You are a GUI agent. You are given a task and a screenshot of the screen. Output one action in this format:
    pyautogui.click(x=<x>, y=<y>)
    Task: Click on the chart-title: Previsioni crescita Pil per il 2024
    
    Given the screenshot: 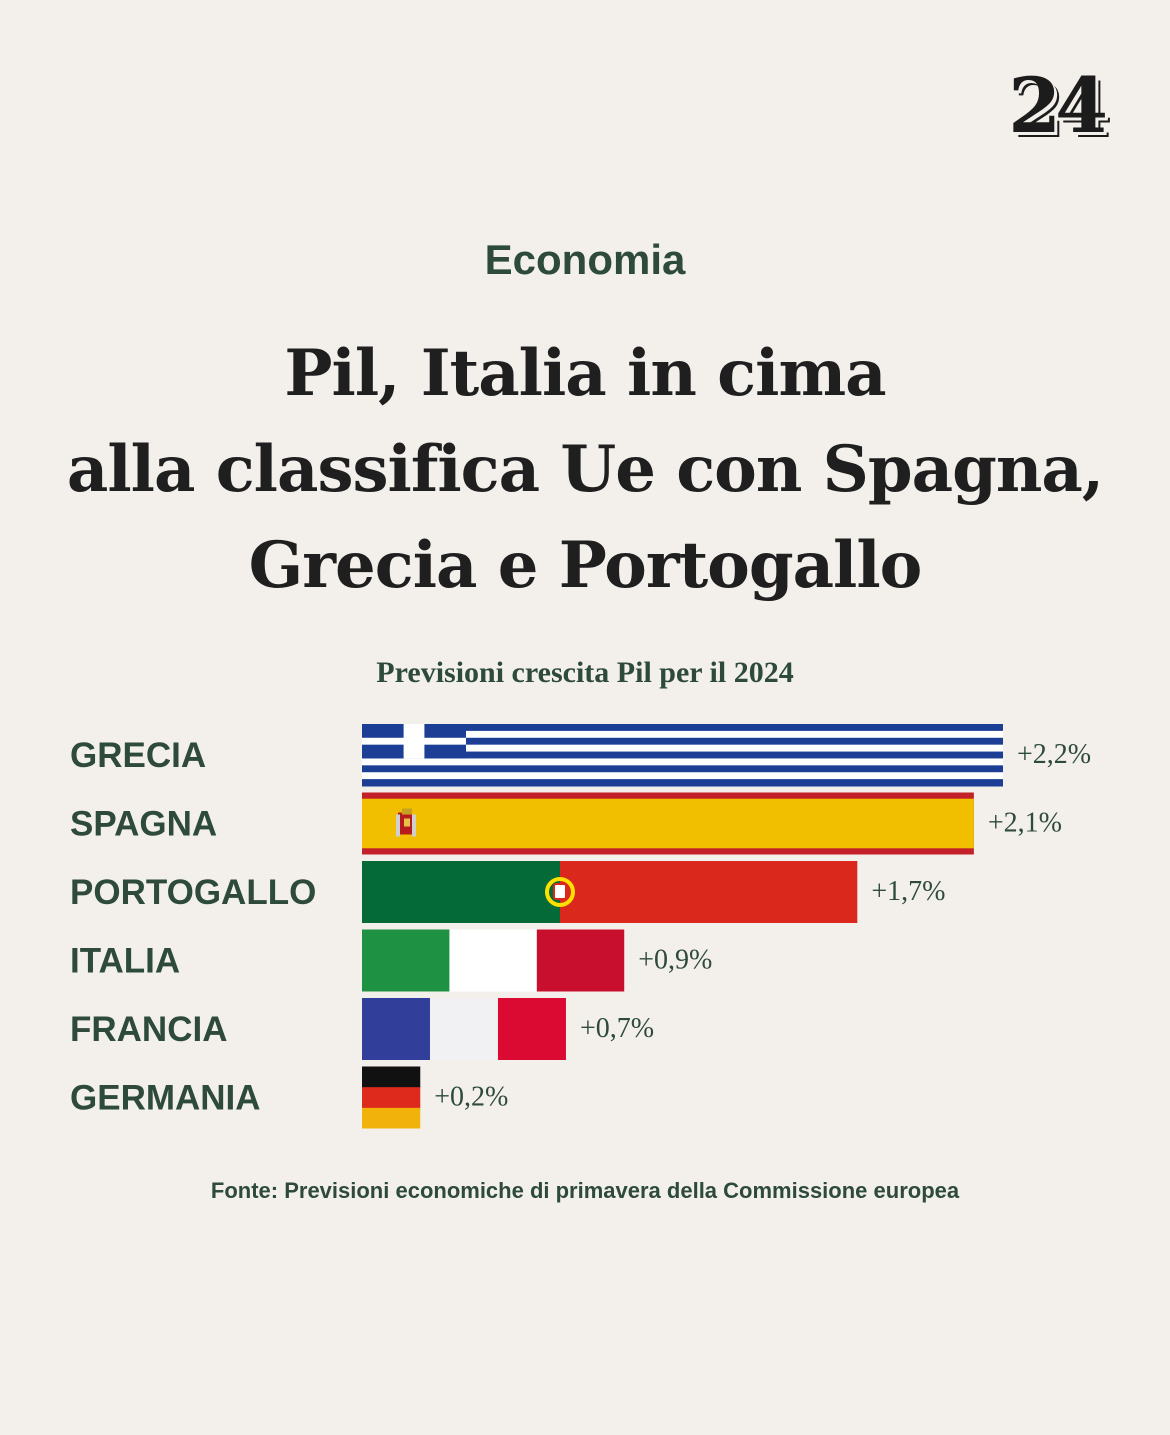 What is the action you would take?
    pyautogui.click(x=585, y=672)
    